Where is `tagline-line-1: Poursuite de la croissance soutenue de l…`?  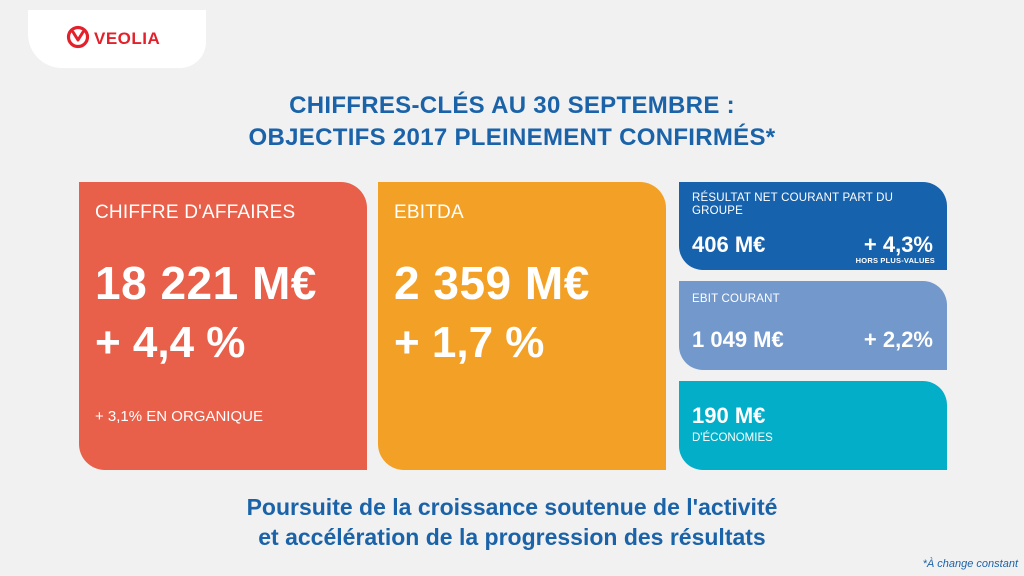
tagline-line-1: Poursuite de la croissance soutenue de l… is located at coordinates (512, 507).